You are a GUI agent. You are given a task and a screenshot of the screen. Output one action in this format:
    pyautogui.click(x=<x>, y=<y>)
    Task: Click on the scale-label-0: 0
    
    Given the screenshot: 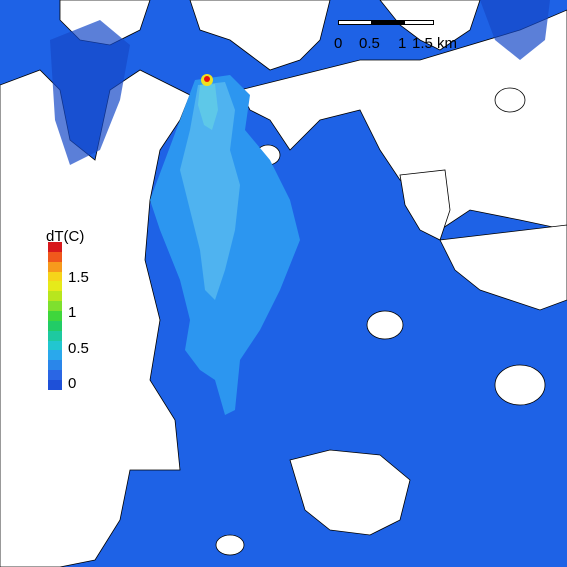 What is the action you would take?
    pyautogui.click(x=338, y=43)
    